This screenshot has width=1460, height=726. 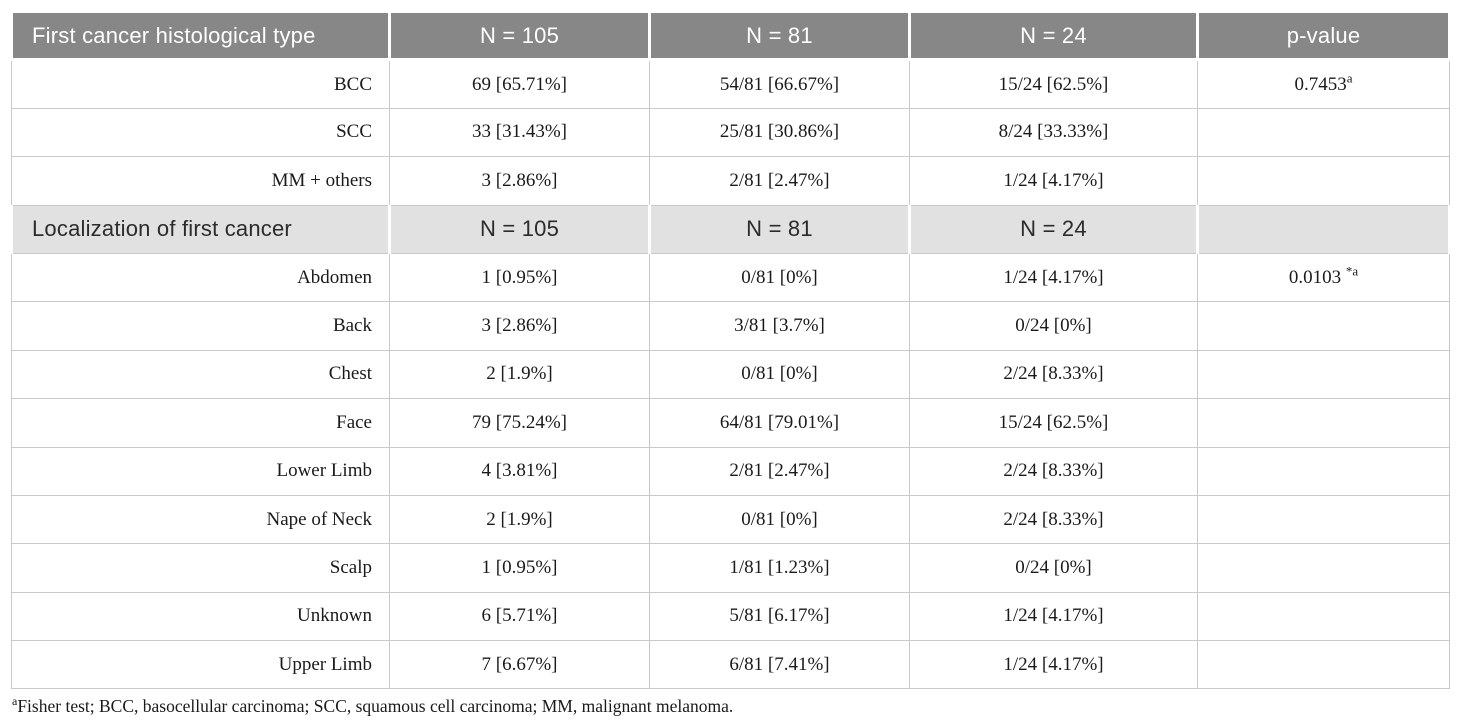 What do you see at coordinates (779, 229) in the screenshot?
I see `section-n81: N = 81` at bounding box center [779, 229].